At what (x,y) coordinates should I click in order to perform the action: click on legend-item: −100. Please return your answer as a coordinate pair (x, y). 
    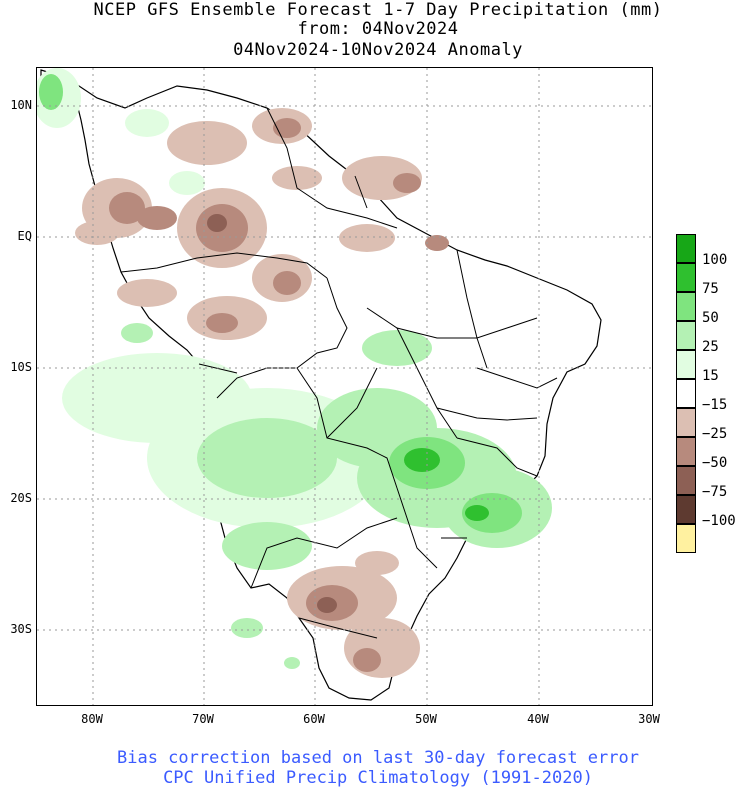
    Looking at the image, I should click on (716, 511).